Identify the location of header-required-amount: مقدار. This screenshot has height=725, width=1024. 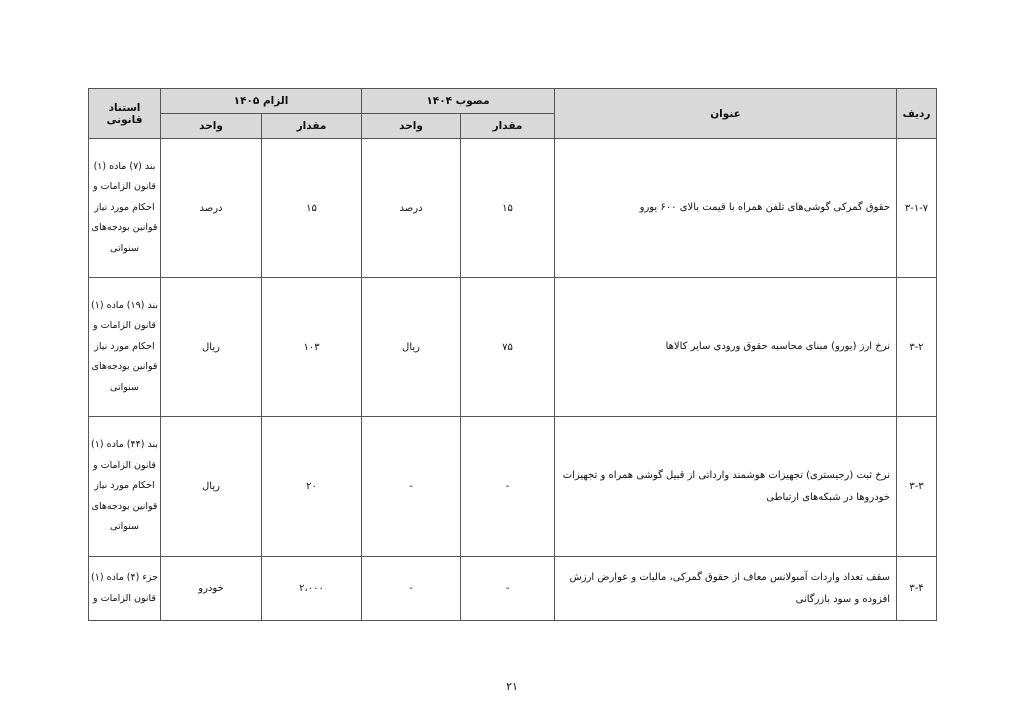
(312, 126).